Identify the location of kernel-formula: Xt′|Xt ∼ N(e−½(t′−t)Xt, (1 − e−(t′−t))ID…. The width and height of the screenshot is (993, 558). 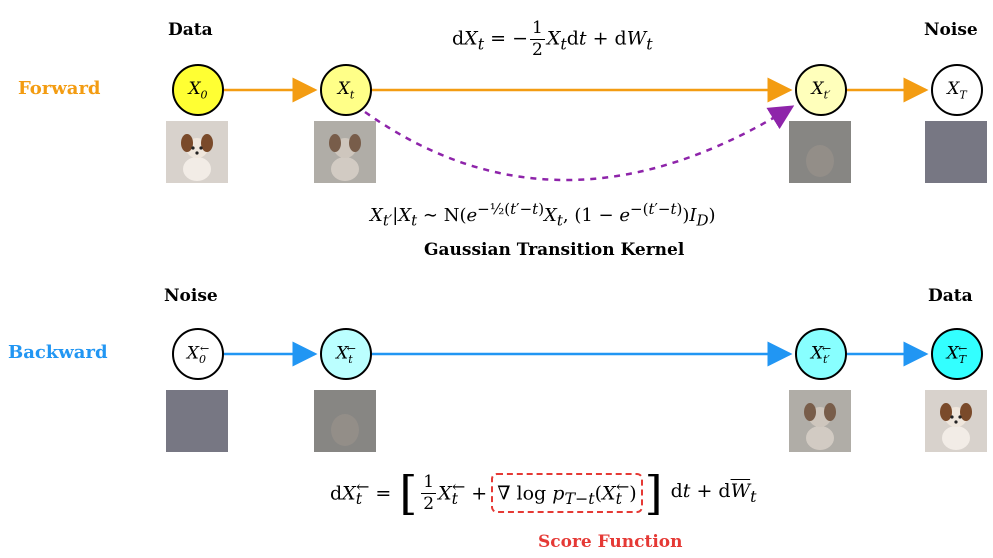
(543, 215).